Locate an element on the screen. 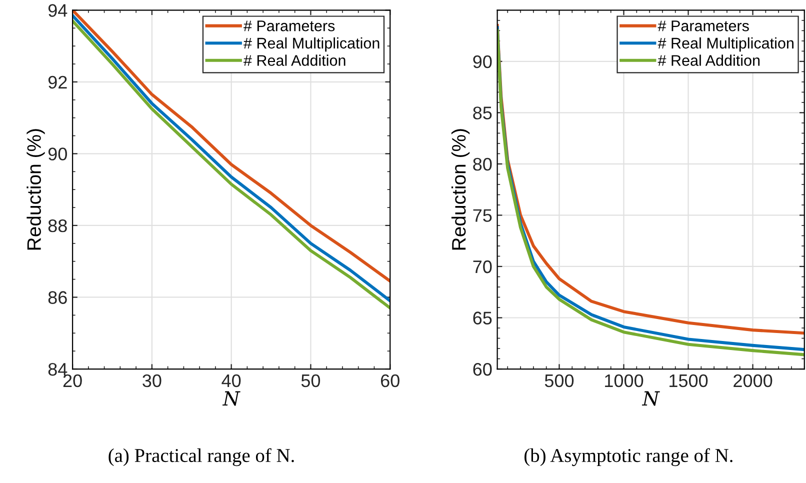 The height and width of the screenshot is (483, 806). y-tick-label: 80 is located at coordinates (482, 164).